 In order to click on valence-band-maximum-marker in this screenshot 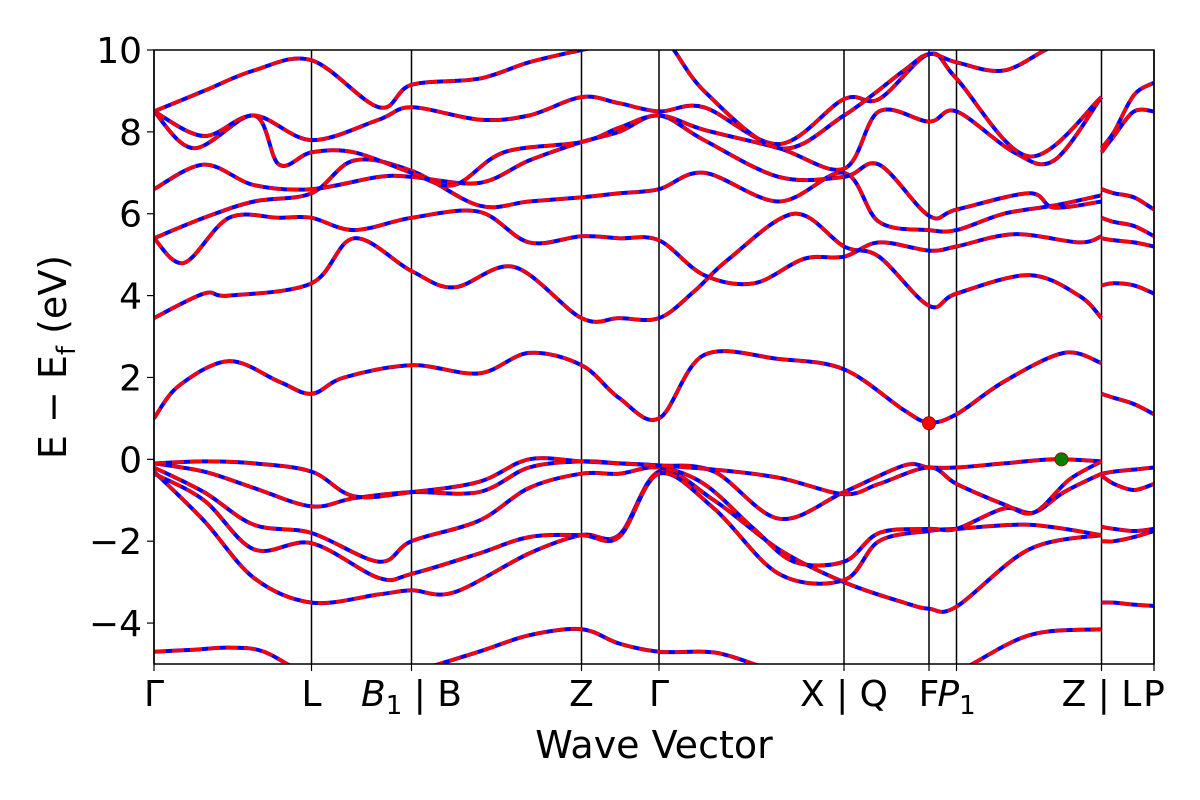, I will do `click(1061, 459)`.